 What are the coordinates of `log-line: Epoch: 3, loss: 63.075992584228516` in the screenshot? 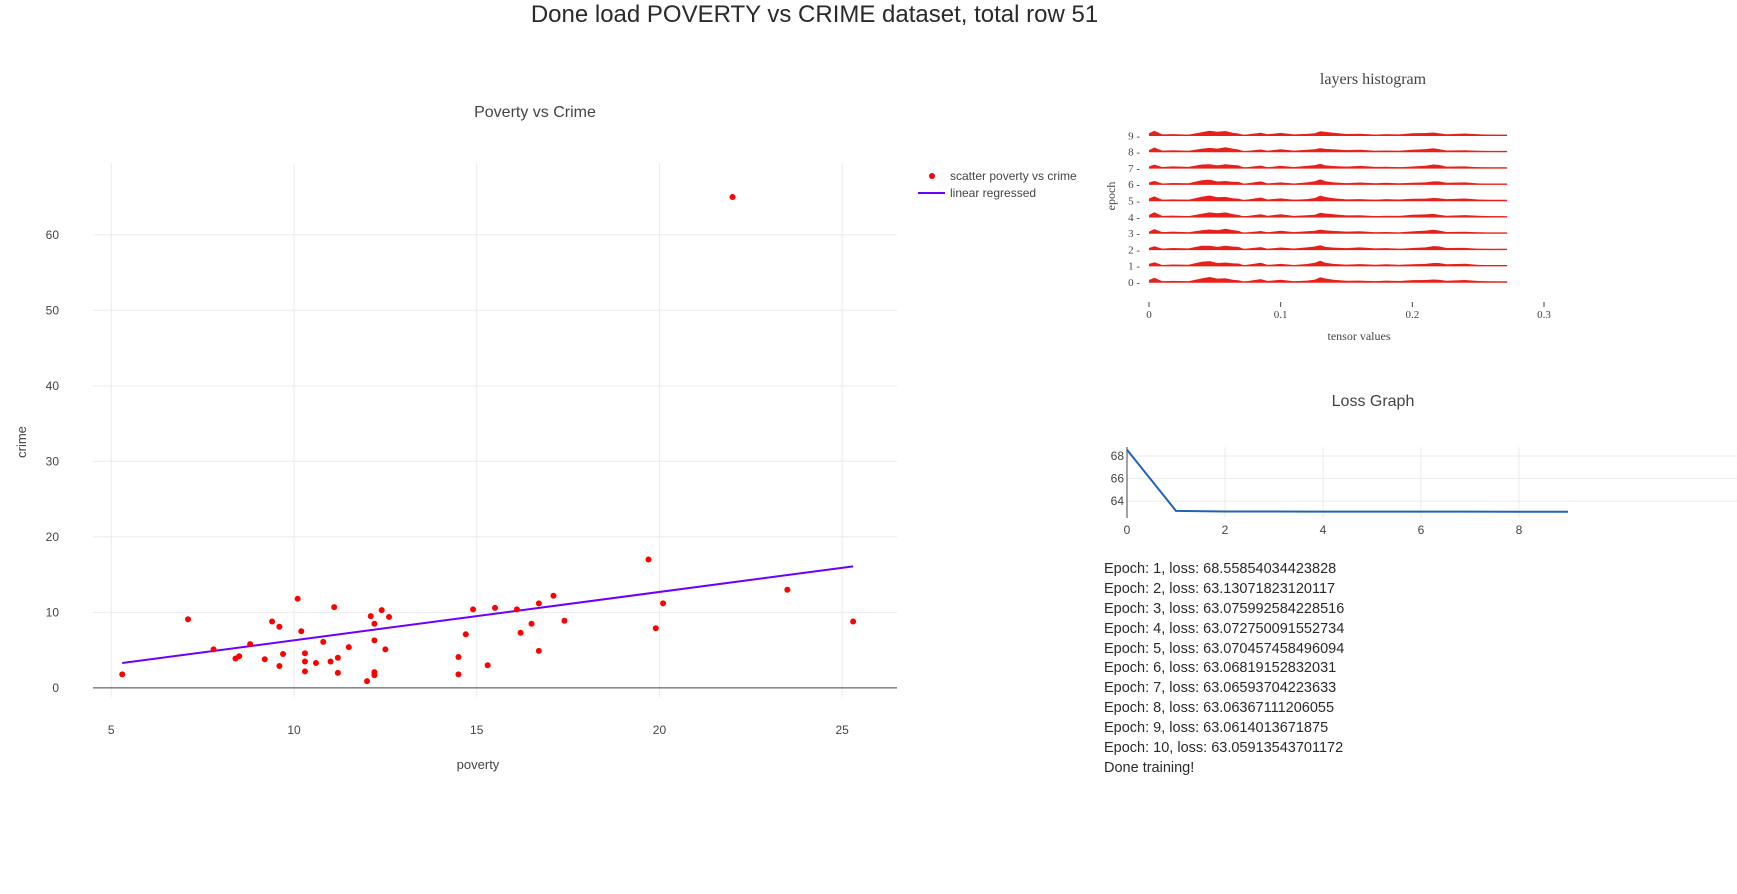 It's located at (1224, 608).